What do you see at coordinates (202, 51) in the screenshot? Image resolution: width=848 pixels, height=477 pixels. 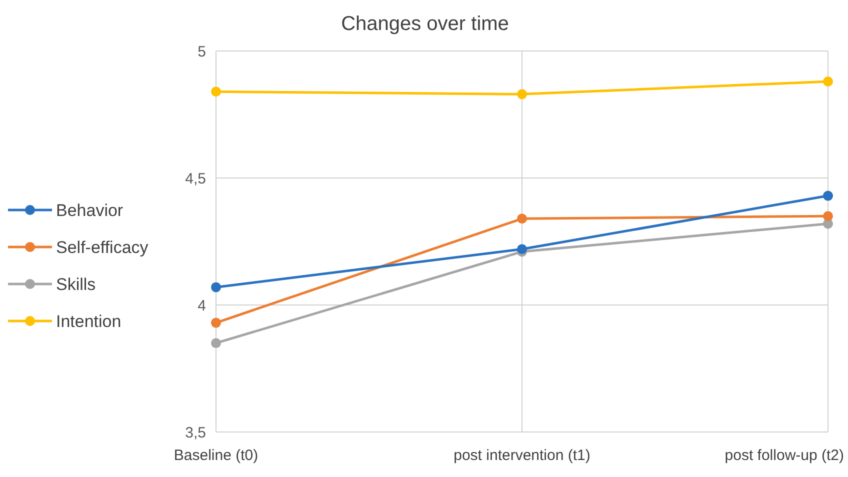 I see `y-tick-label: 5` at bounding box center [202, 51].